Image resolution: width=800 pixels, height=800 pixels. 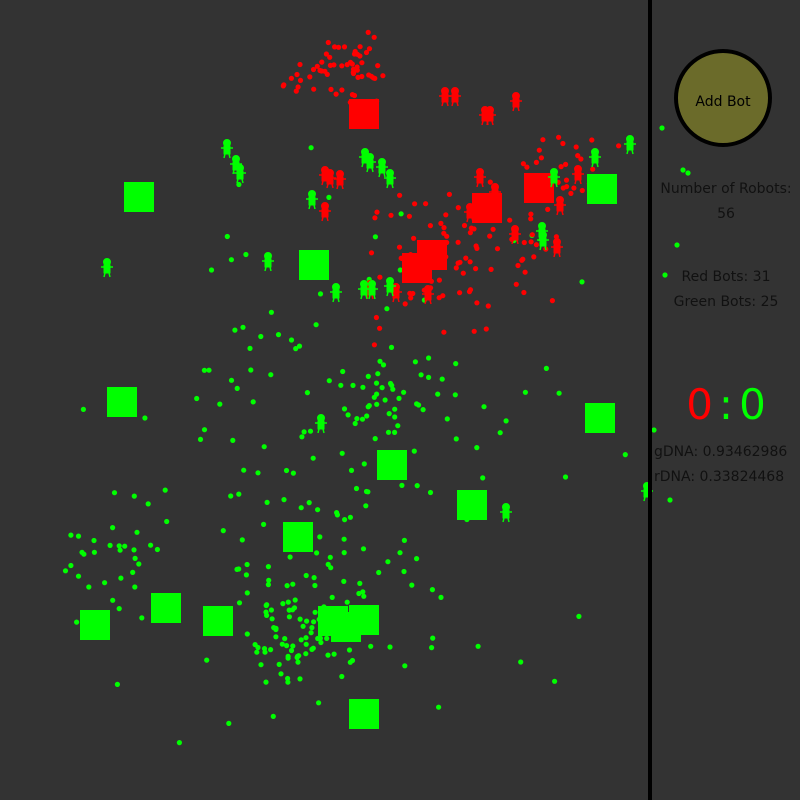 What do you see at coordinates (726, 189) in the screenshot?
I see `robot-count-label: Number of Robots:` at bounding box center [726, 189].